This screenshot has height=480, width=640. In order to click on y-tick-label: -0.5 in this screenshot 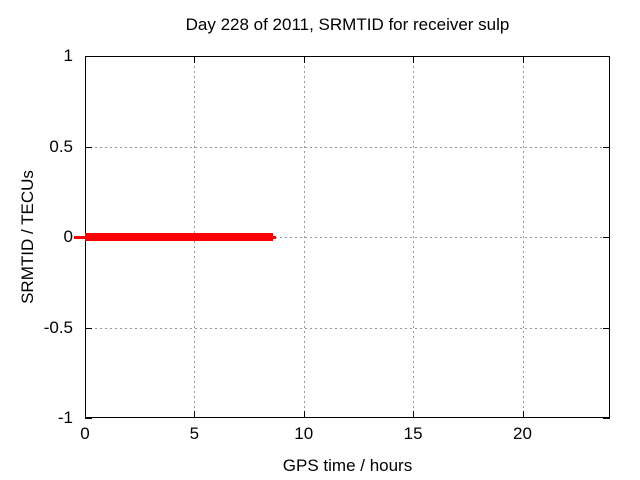, I will do `click(58, 327)`.